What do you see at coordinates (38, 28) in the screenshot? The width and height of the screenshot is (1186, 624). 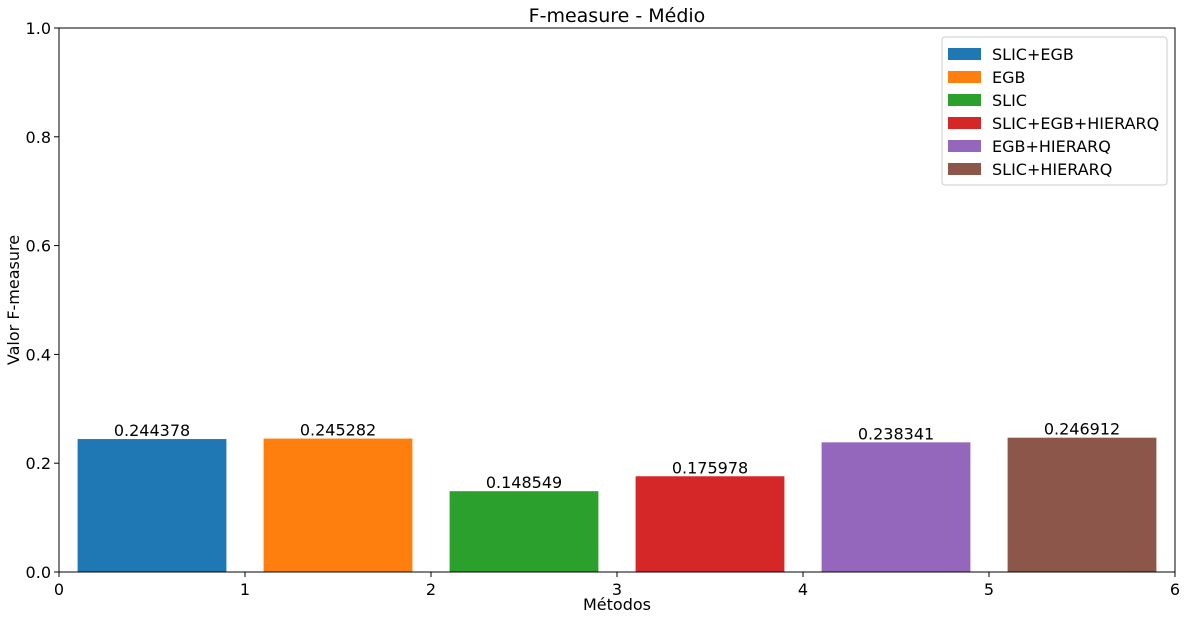 I see `y-tick-label: 1.0` at bounding box center [38, 28].